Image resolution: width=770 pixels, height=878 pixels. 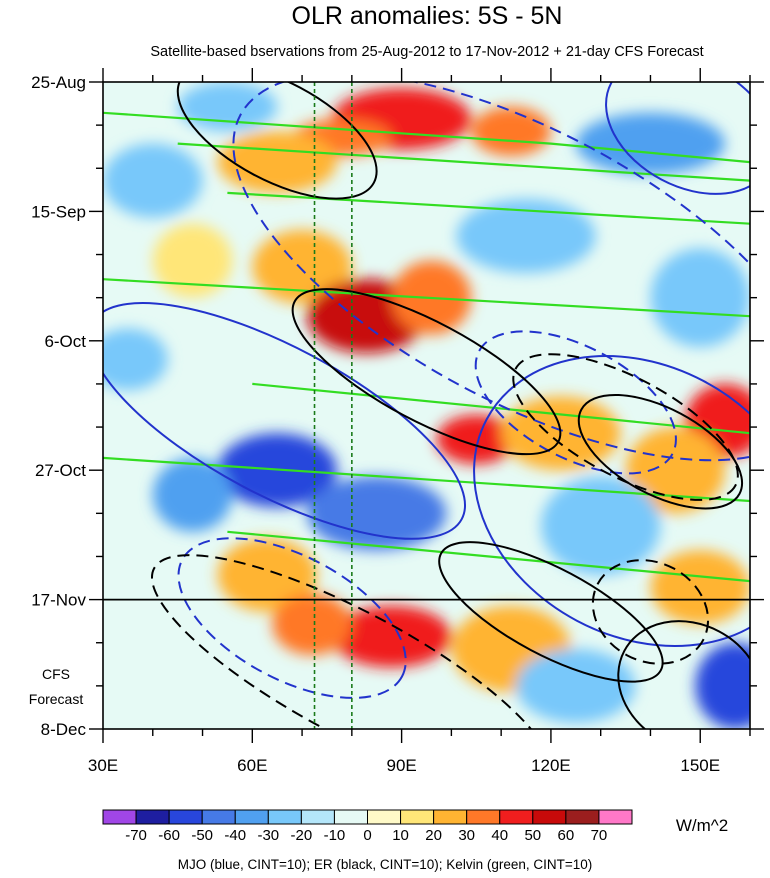 What do you see at coordinates (302, 835) in the screenshot?
I see `colorbar-label: -20` at bounding box center [302, 835].